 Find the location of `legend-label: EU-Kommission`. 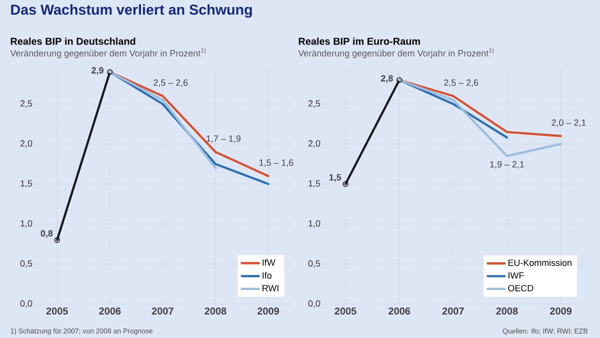

legend-label: EU-Kommission is located at coordinates (540, 262).